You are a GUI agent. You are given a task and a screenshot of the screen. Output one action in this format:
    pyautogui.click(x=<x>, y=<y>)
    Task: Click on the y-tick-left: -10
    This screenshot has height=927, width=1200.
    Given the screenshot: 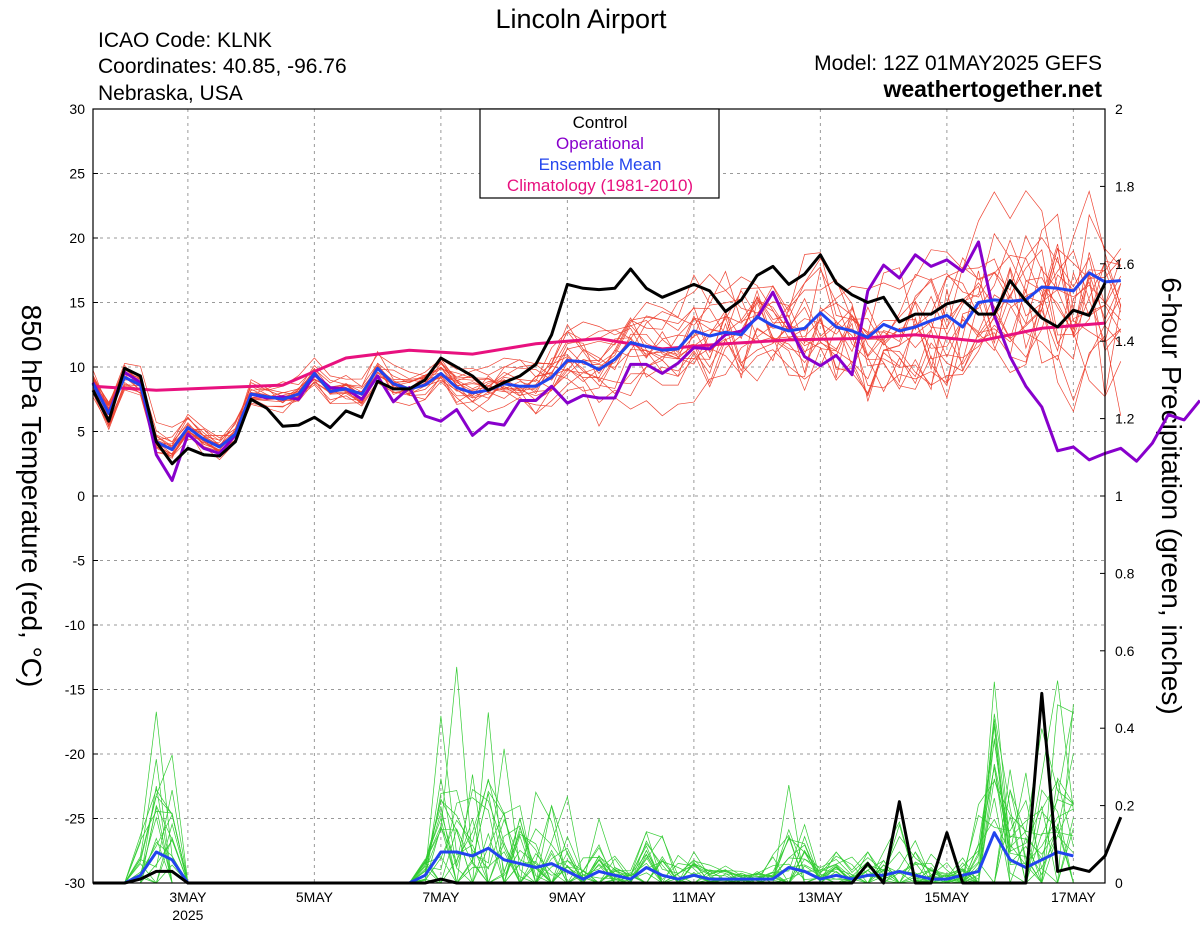 What is the action you would take?
    pyautogui.click(x=75, y=625)
    